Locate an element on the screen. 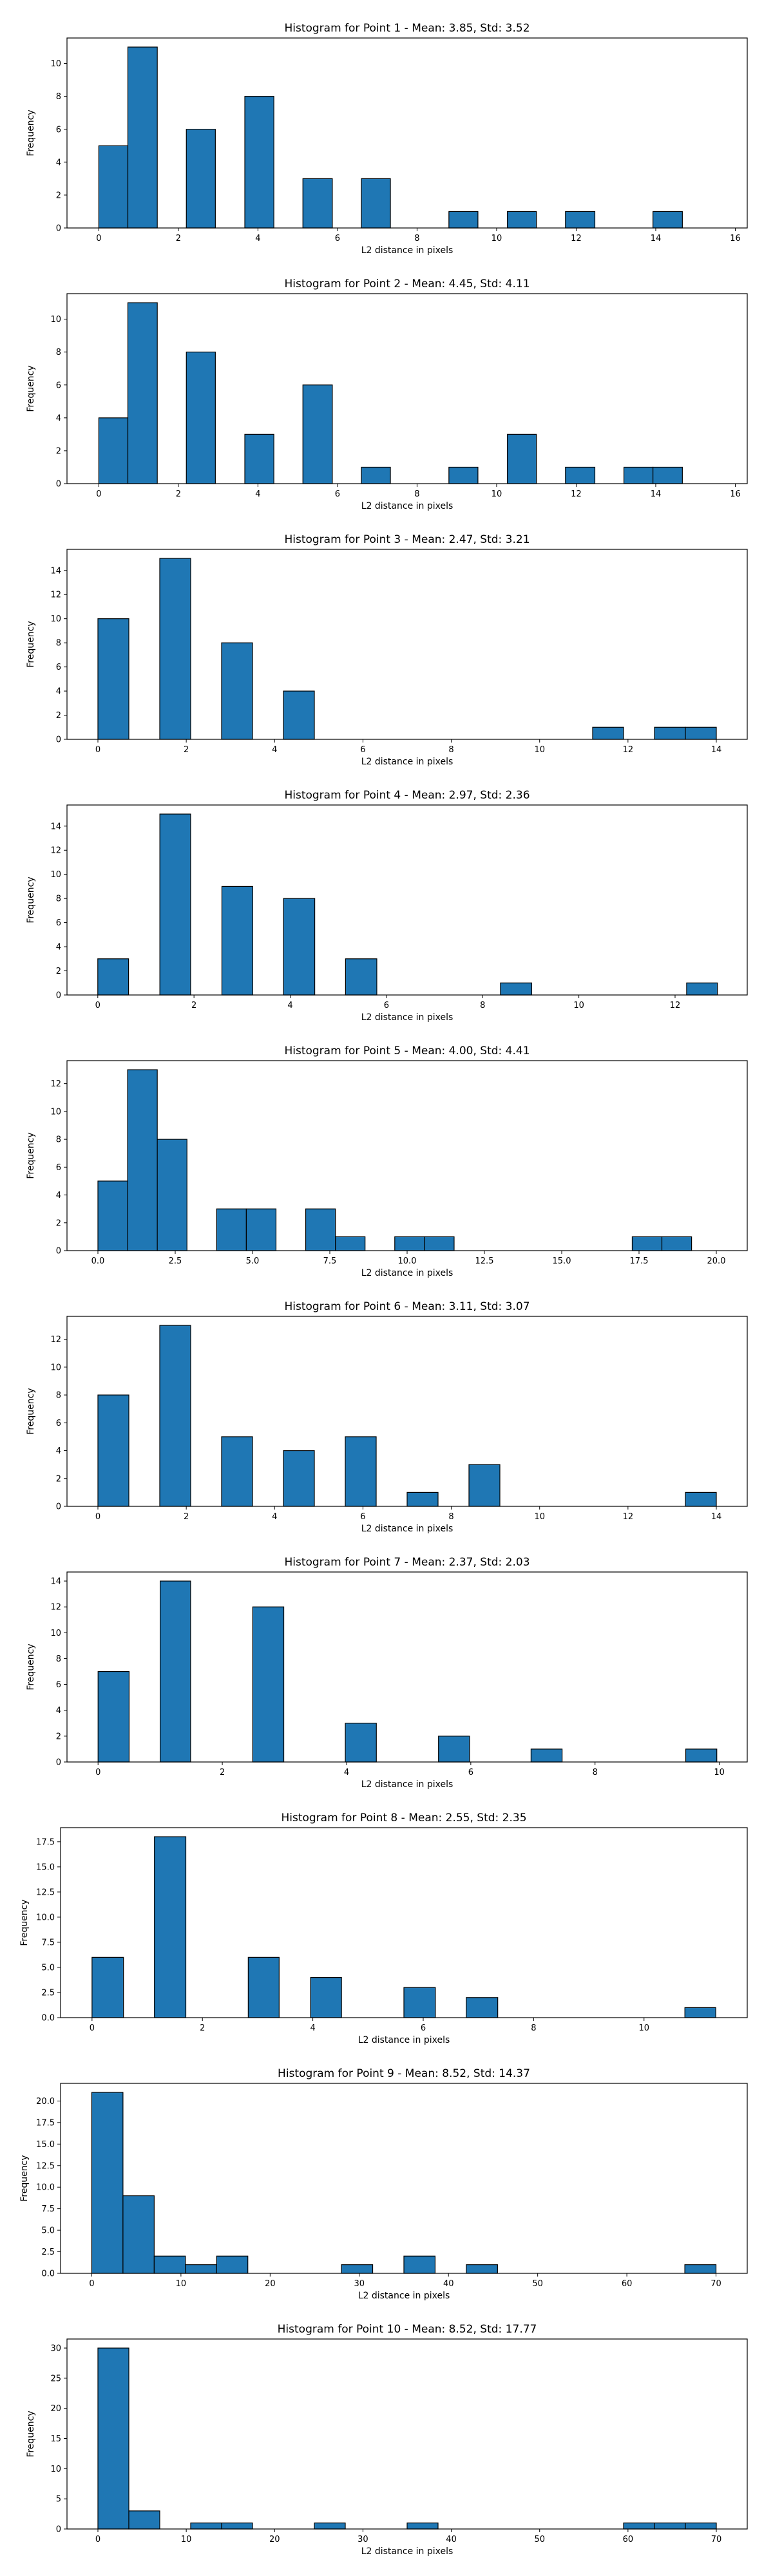 Image resolution: width=773 pixels, height=2576 pixels. x-tick-label: 4 is located at coordinates (257, 239).